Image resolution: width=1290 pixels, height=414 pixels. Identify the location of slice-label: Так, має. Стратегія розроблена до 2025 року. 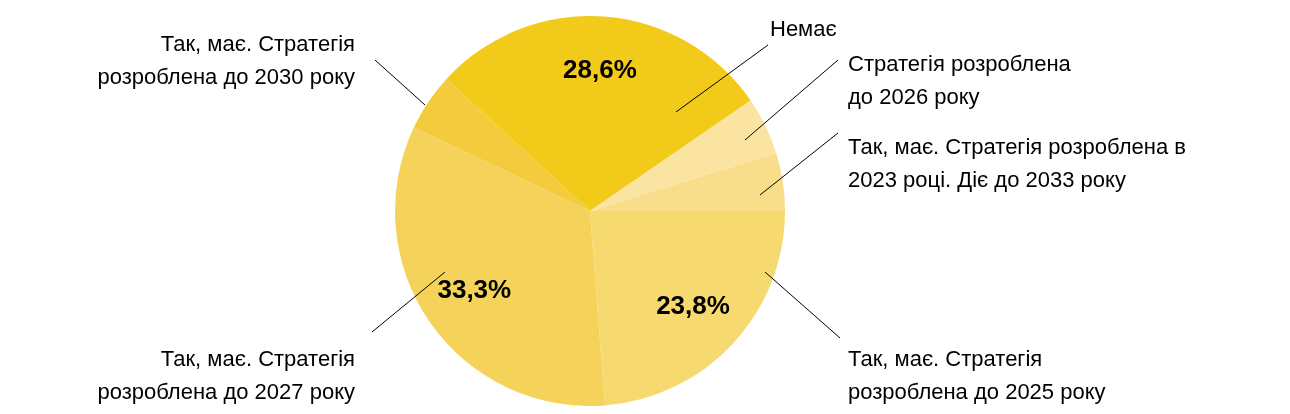
(977, 375).